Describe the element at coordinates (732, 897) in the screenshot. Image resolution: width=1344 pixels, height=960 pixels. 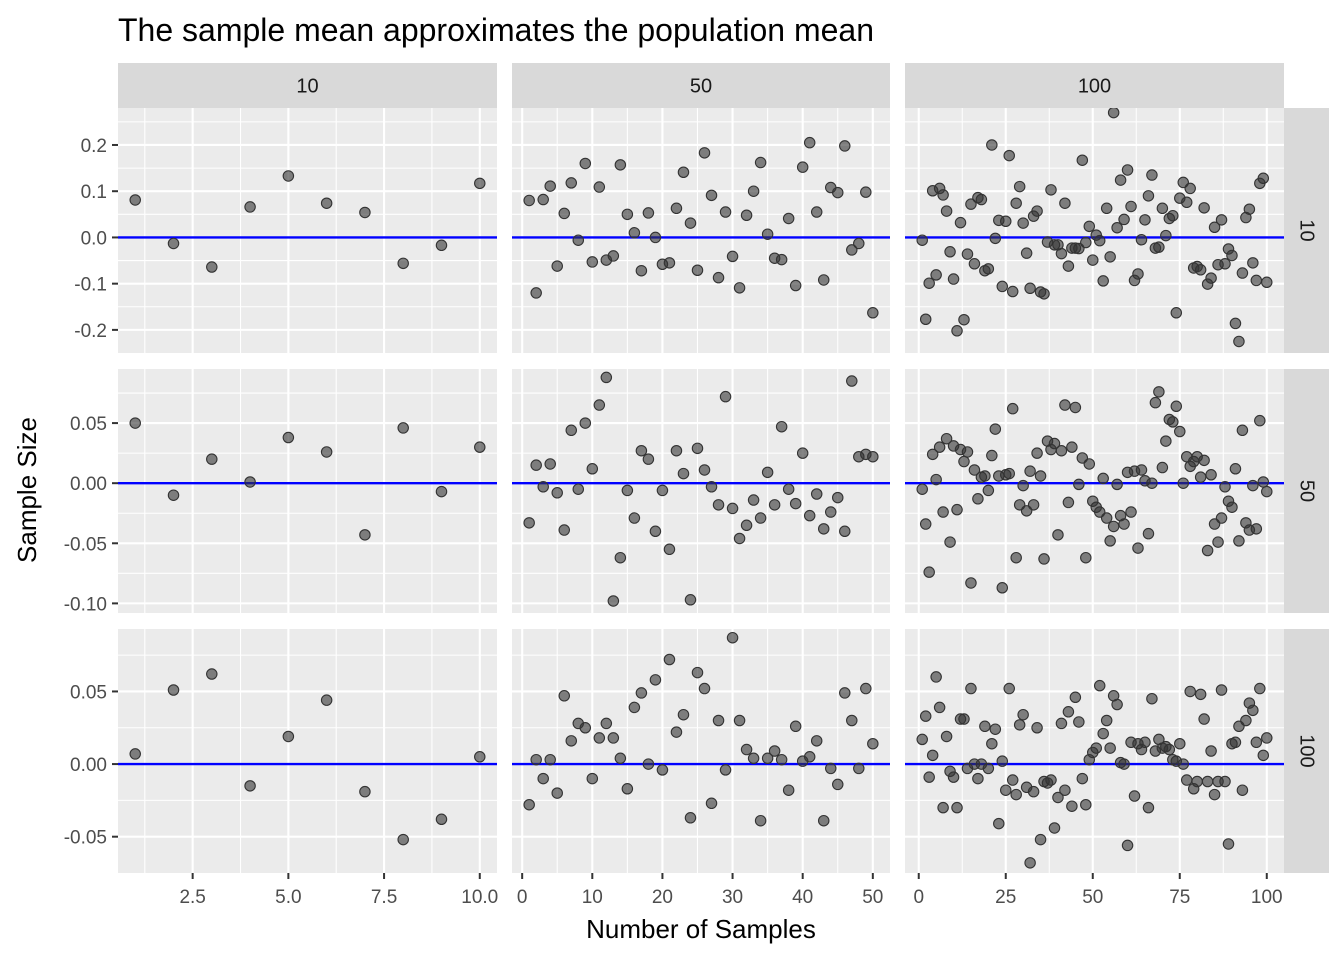
I see `x-tick-label: 30` at that location.